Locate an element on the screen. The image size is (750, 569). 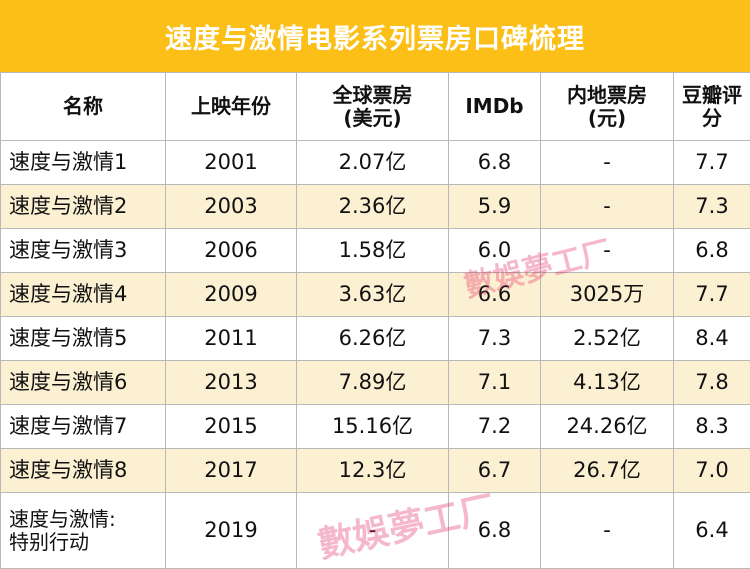
cell-year: 2017 is located at coordinates (231, 471).